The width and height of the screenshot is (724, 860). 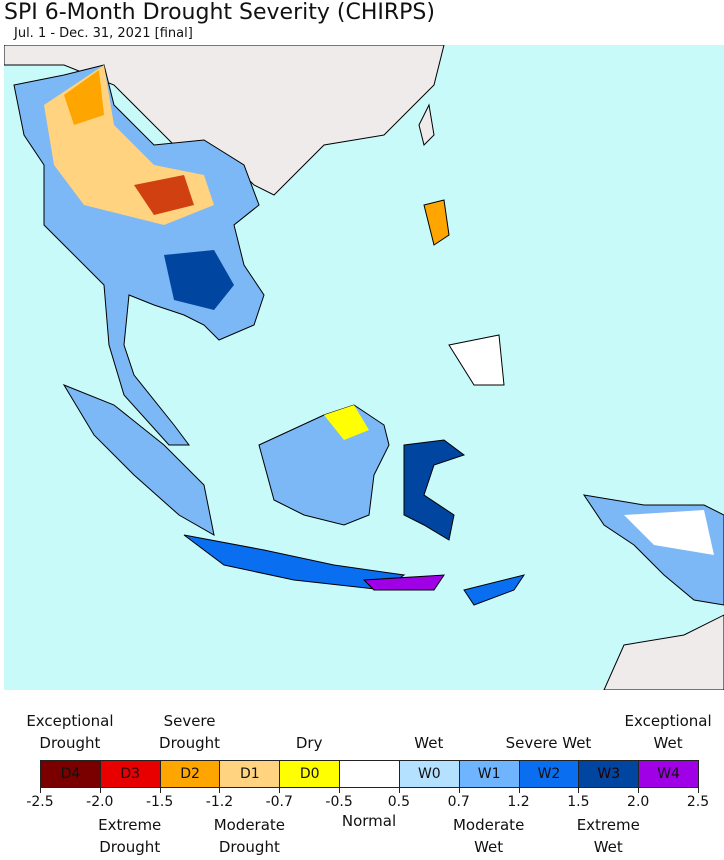 I want to click on legend-swatch: W4, so click(x=668, y=774).